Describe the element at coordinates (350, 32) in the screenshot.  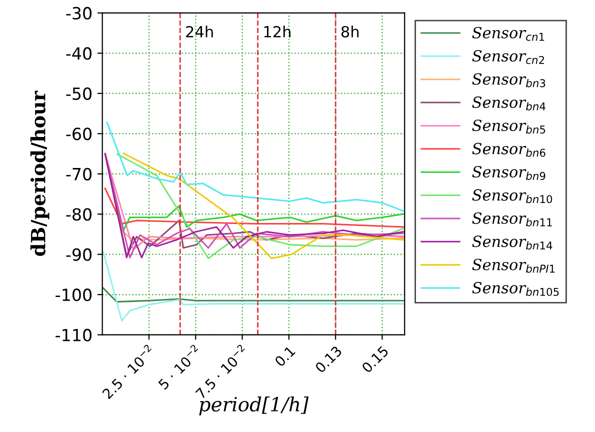
I see `ref-line-label: 8h` at that location.